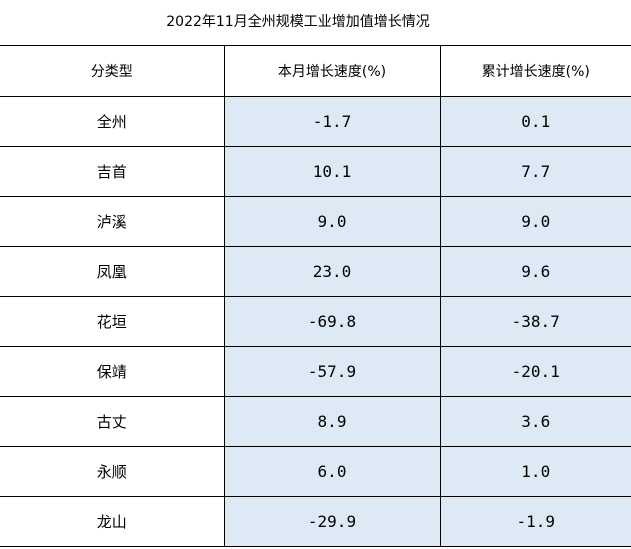  What do you see at coordinates (332, 371) in the screenshot?
I see `monthly-growth-cell: -57.9` at bounding box center [332, 371].